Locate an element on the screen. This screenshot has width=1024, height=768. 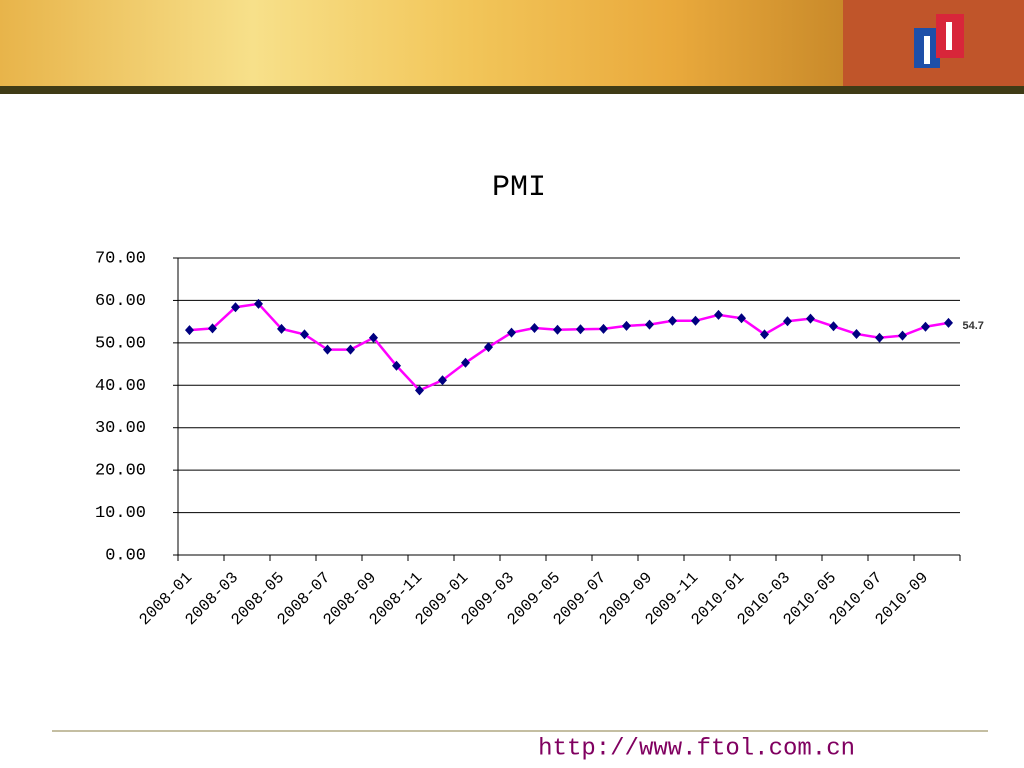
y-tick-label: 60.00 is located at coordinates (120, 301).